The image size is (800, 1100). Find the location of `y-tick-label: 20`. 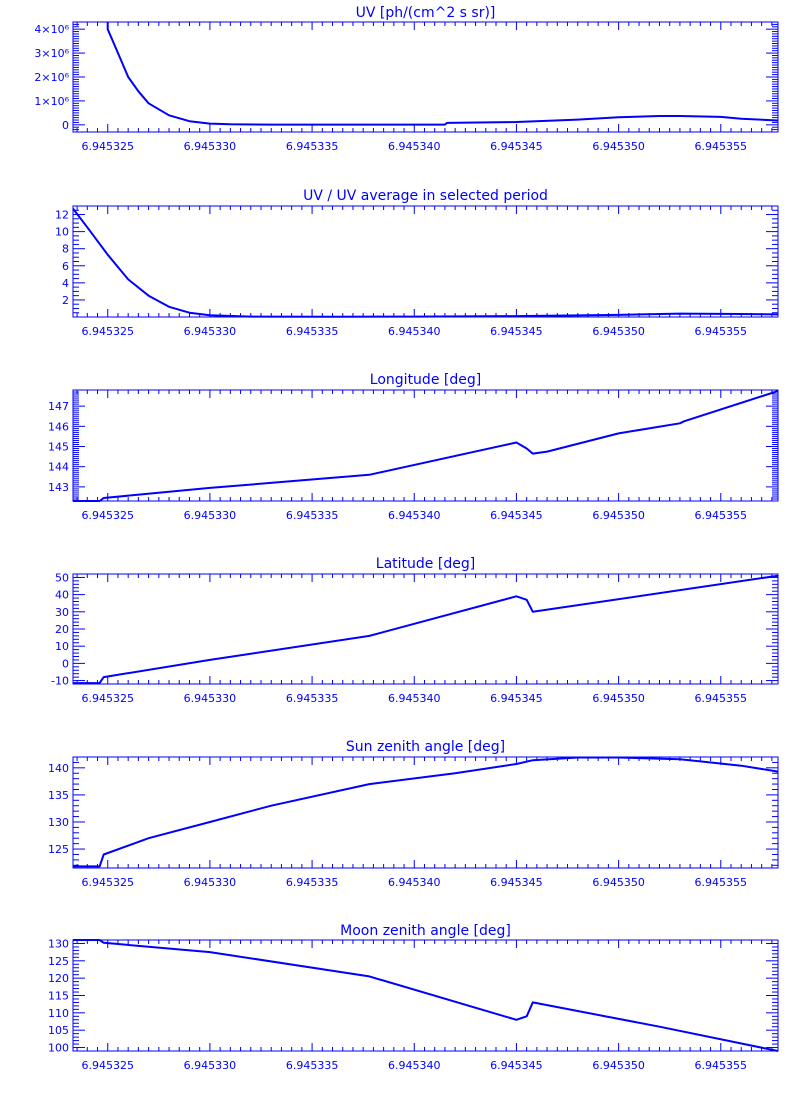

y-tick-label: 20 is located at coordinates (62, 629).